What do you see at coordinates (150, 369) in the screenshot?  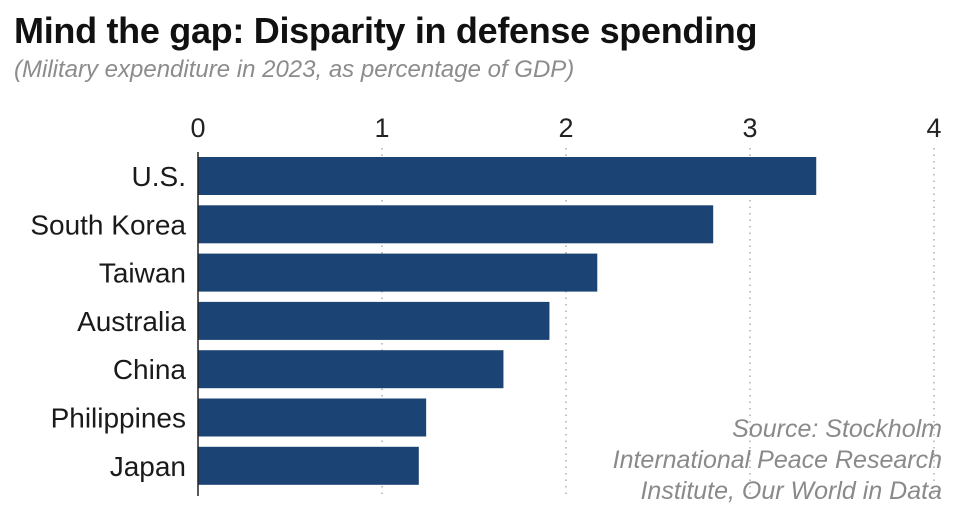 I see `category-label: China` at bounding box center [150, 369].